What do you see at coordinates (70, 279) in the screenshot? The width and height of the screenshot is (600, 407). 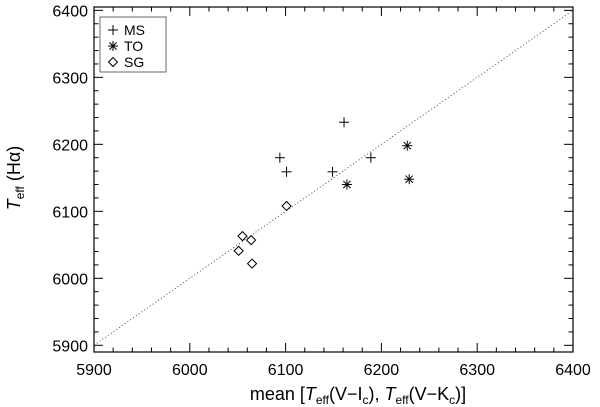 I see `y-tick-label: 6000` at bounding box center [70, 279].